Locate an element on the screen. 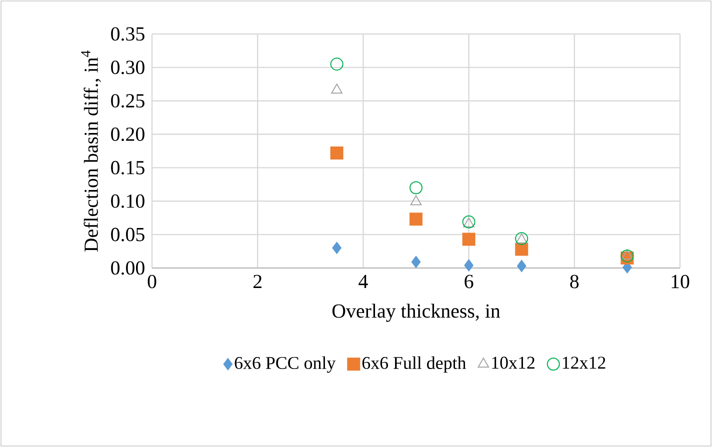  y-tick-label: 0.30 is located at coordinates (127, 67).